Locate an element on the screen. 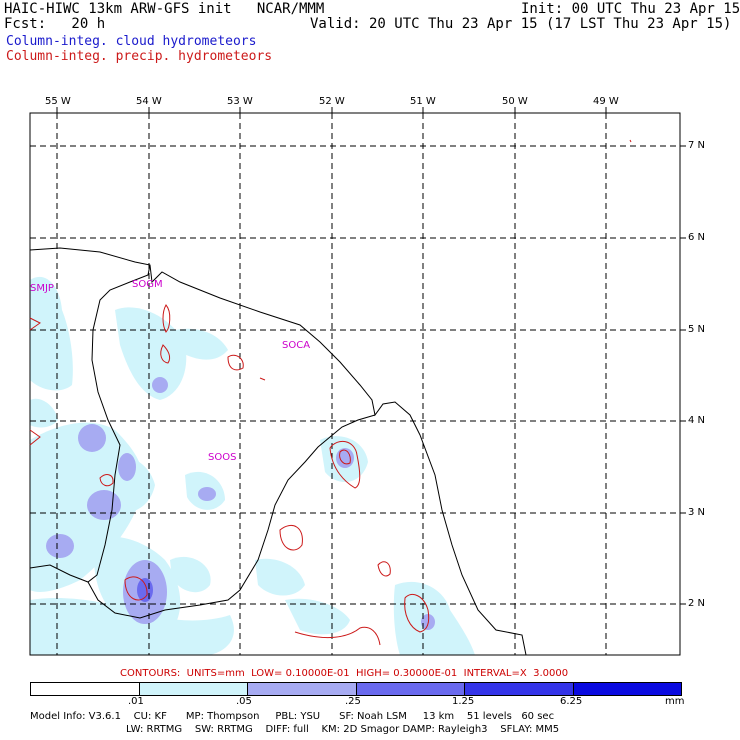 The height and width of the screenshot is (740, 740). lon-label: 55 W is located at coordinates (58, 101).